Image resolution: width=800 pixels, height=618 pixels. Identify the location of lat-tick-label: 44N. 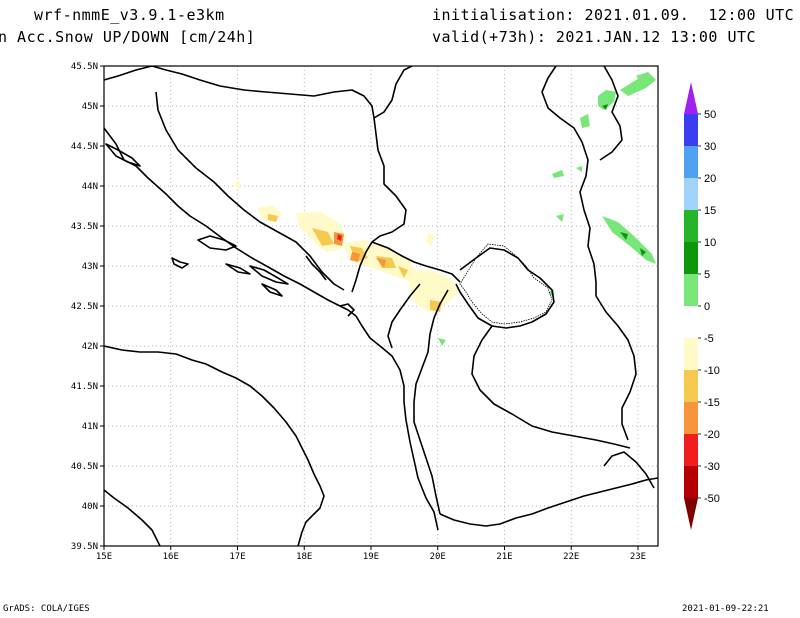
(90, 187).